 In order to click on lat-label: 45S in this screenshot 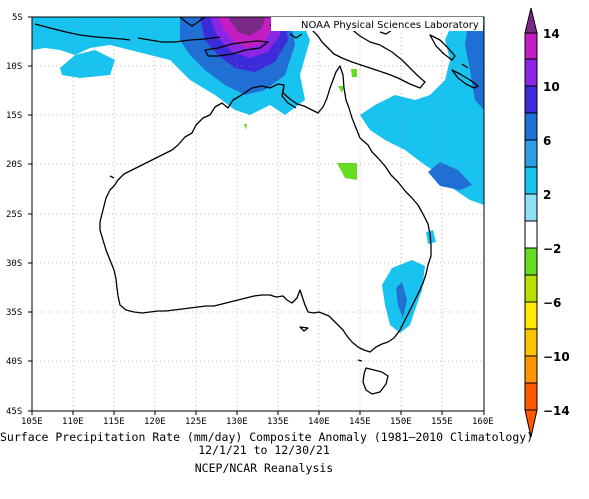, I will do `click(14, 412)`.